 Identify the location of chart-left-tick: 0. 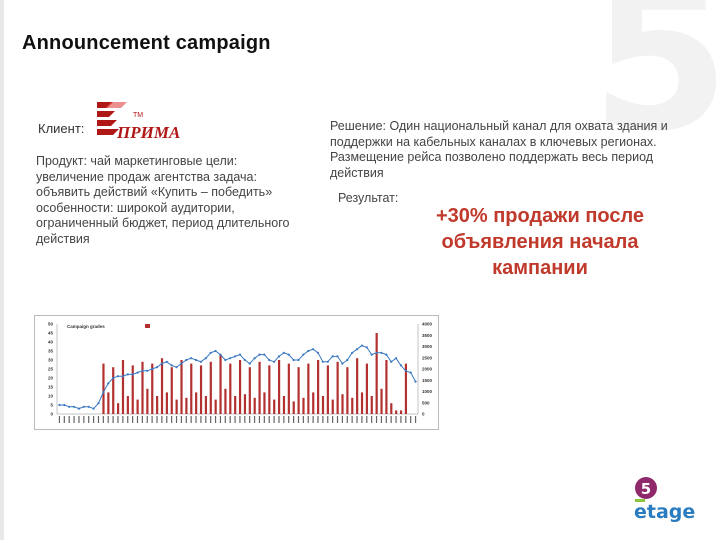
(51, 414).